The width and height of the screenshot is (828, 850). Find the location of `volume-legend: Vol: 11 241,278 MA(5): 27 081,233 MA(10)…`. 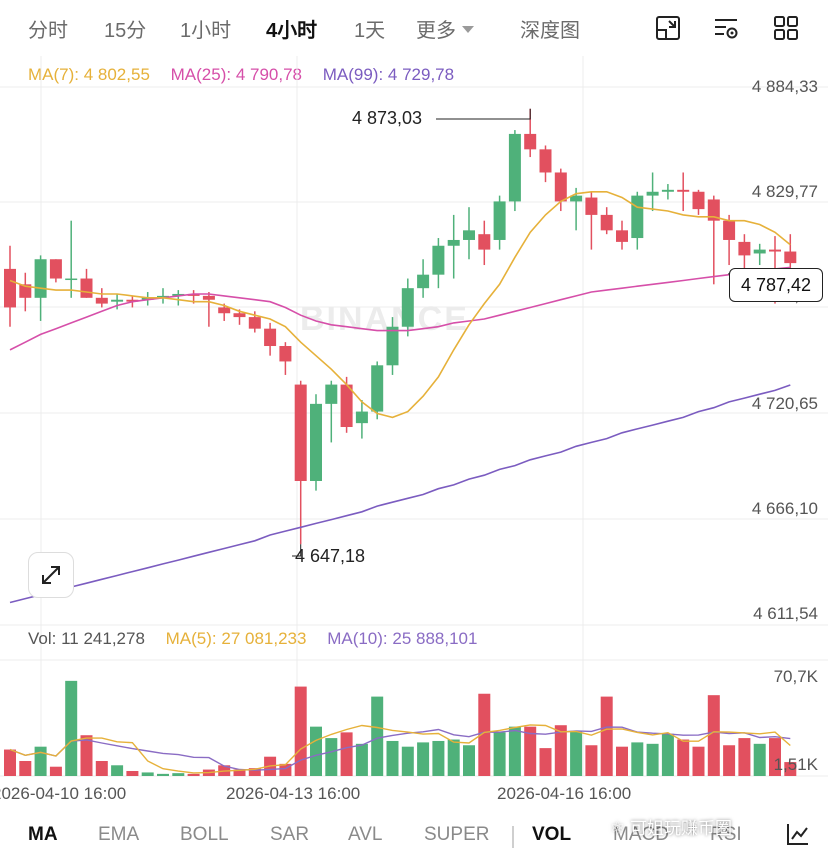

volume-legend: Vol: 11 241,278 MA(5): 27 081,233 MA(10)… is located at coordinates (260, 639).